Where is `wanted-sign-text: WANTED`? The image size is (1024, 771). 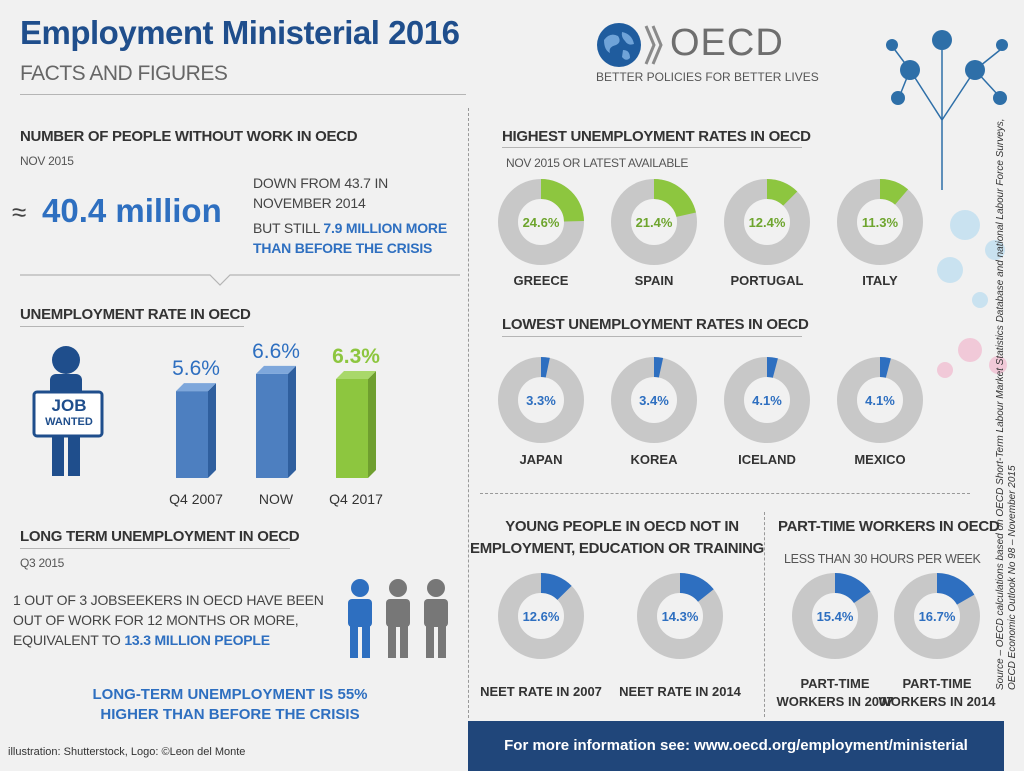
wanted-sign-text: WANTED is located at coordinates (69, 422).